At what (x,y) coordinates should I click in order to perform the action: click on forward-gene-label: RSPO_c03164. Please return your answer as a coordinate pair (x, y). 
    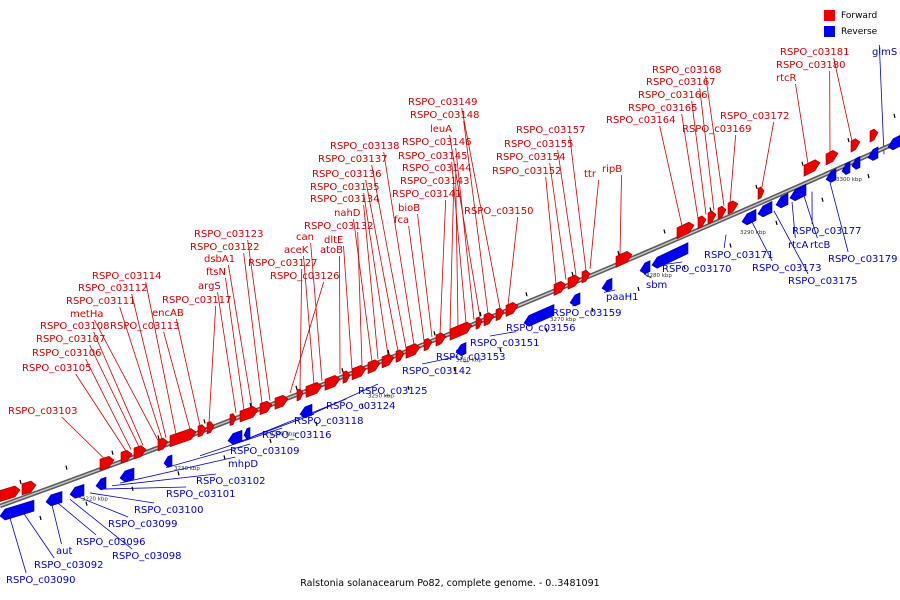
    Looking at the image, I should click on (641, 120).